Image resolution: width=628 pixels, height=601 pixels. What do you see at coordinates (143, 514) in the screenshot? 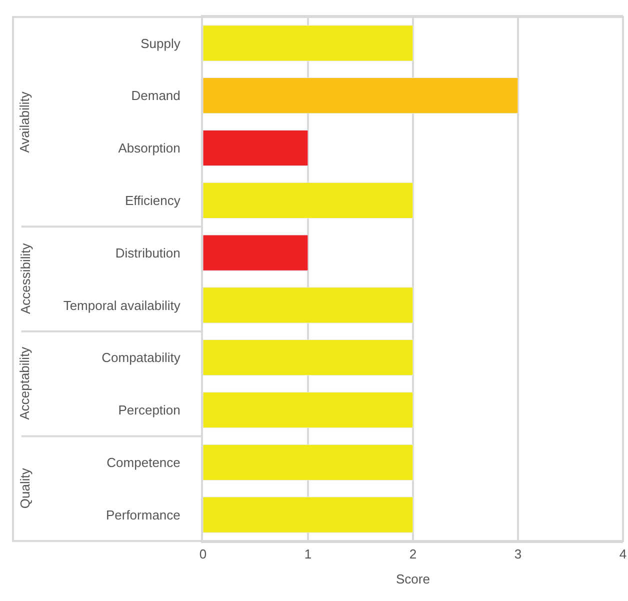
I see `y-tick-label: Performance` at bounding box center [143, 514].